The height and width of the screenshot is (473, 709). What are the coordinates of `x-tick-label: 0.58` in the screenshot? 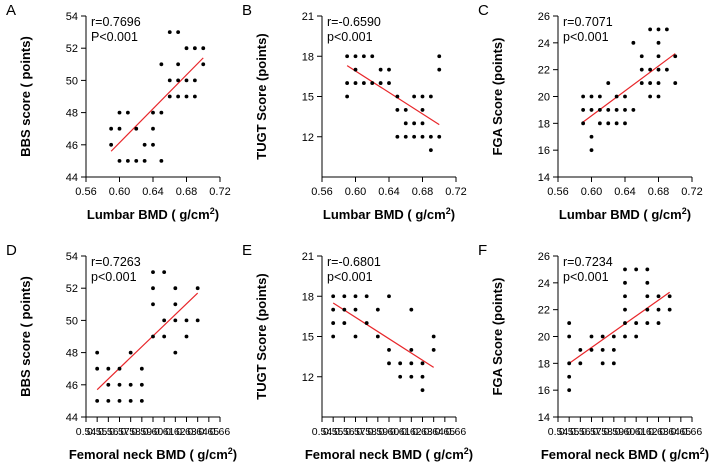 It's located at (130, 432).